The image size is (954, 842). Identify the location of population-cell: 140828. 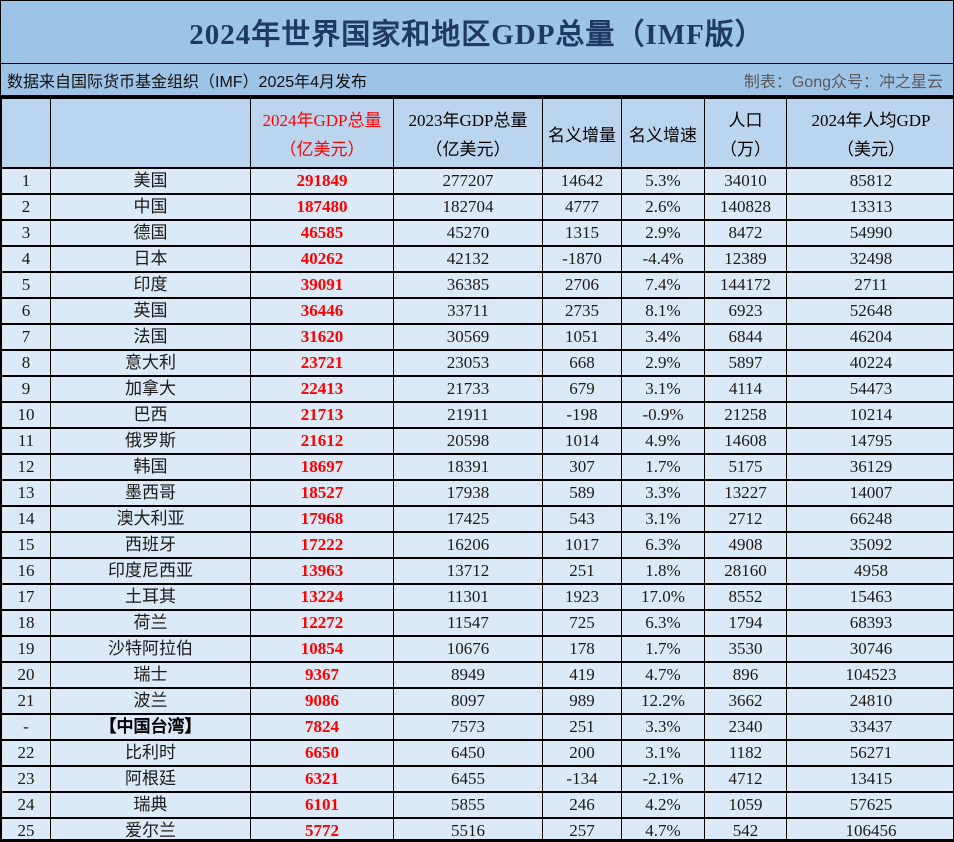
(745, 207).